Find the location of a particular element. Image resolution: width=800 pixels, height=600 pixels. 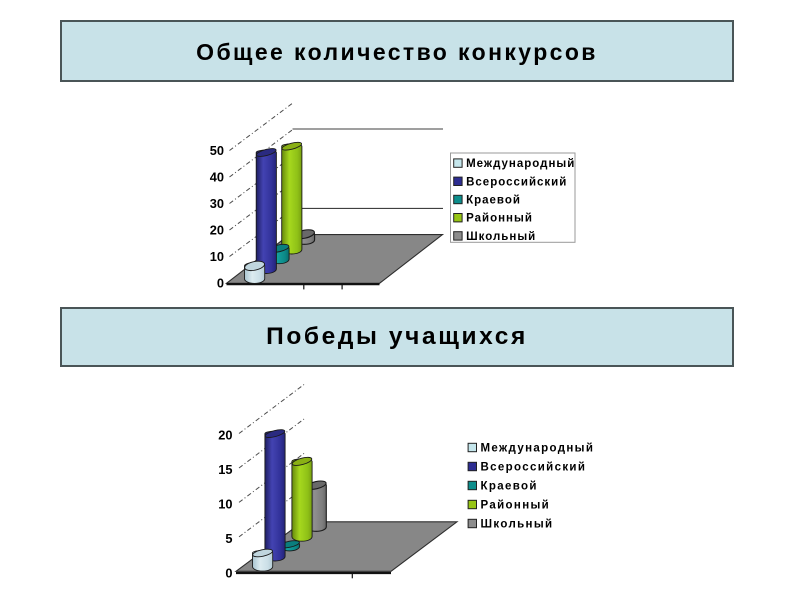

svg-text: 15 is located at coordinates (225, 469).